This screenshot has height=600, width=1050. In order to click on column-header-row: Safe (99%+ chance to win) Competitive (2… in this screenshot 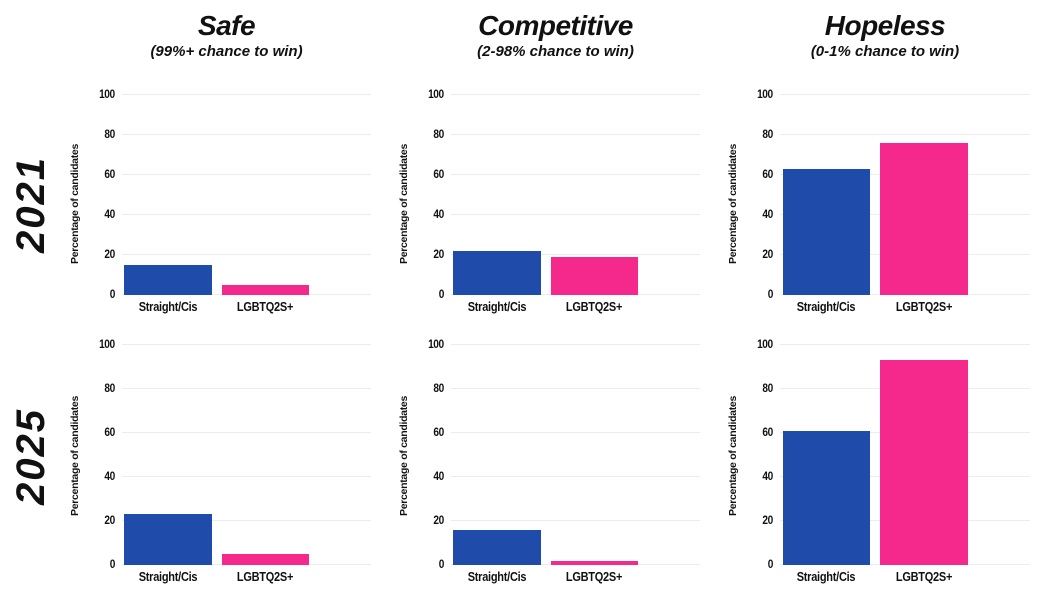, I will do `click(525, 44)`.